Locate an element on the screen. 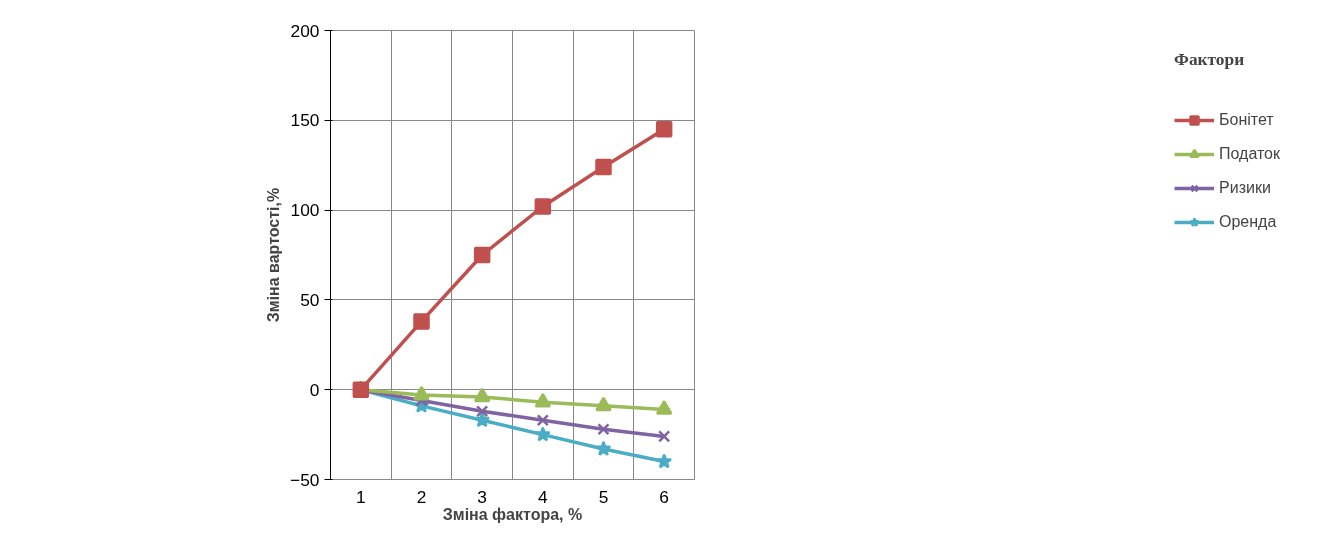 The height and width of the screenshot is (534, 1325). legend-label: Ризики is located at coordinates (1245, 188).